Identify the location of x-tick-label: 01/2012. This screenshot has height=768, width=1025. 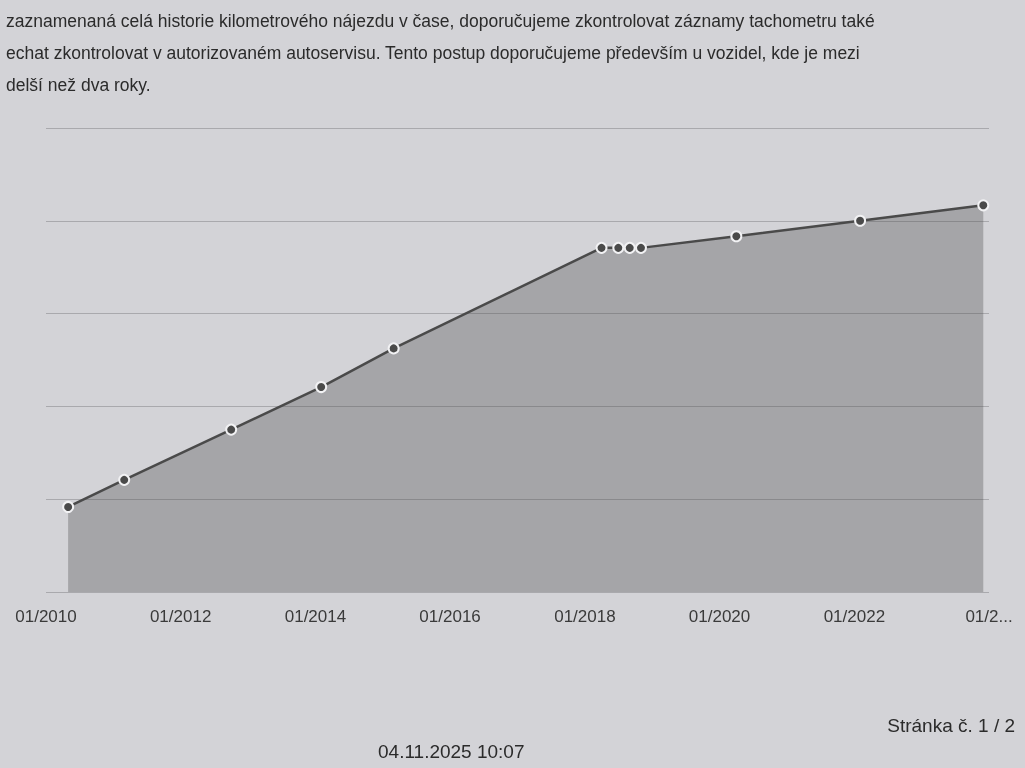
(180, 616).